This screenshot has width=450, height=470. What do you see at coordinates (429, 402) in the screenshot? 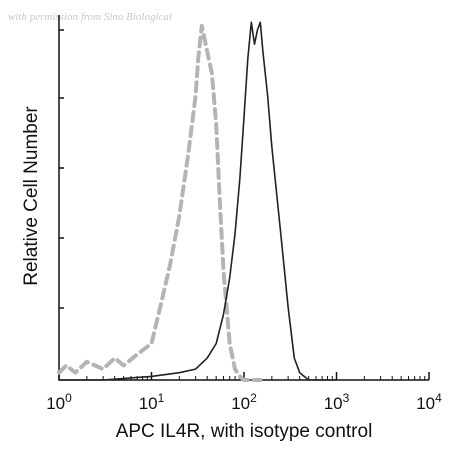
I see `x-tick-label-4: 10⁴` at bounding box center [429, 402].